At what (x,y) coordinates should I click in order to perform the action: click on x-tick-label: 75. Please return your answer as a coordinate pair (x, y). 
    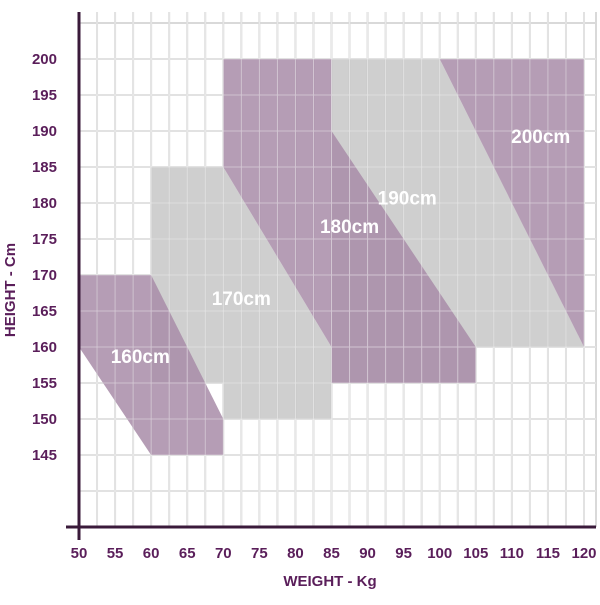
    Looking at the image, I should click on (259, 553).